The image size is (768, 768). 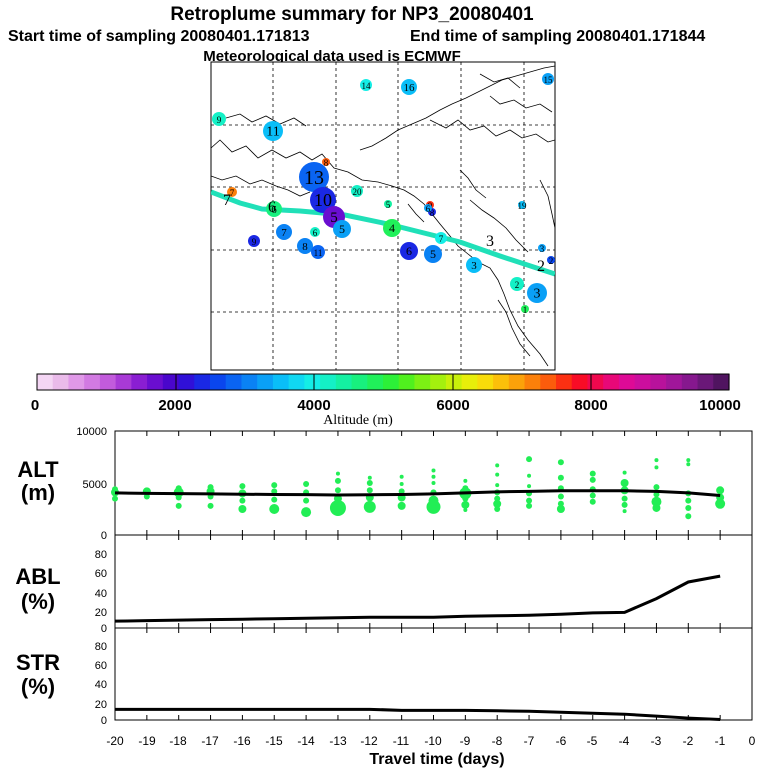 I want to click on map-point: 11, so click(x=273, y=131).